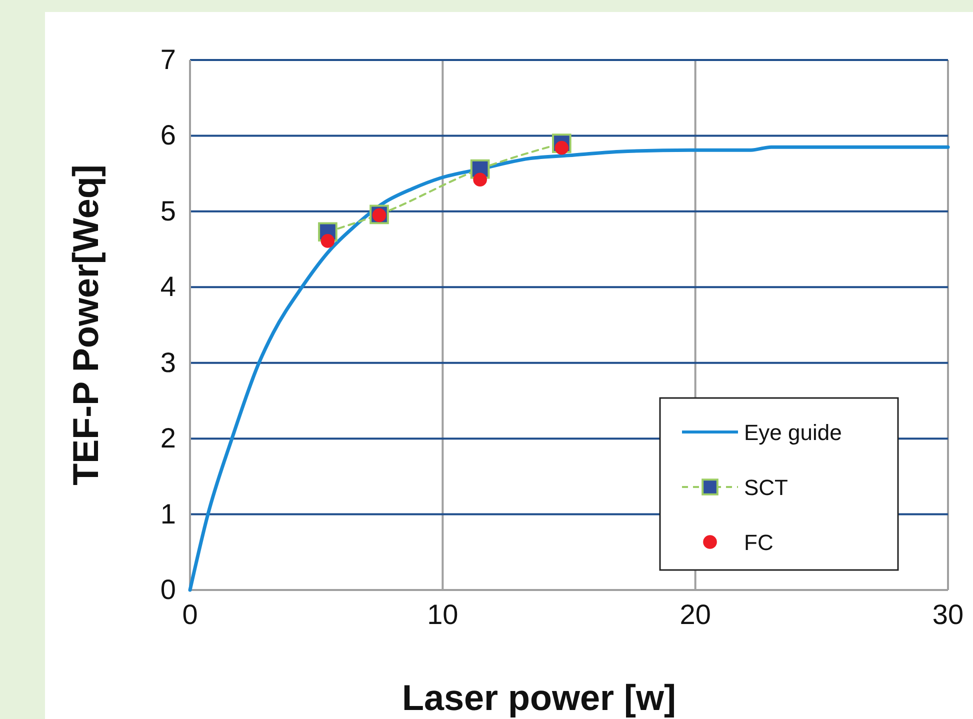  I want to click on legend-label: SCT, so click(766, 487).